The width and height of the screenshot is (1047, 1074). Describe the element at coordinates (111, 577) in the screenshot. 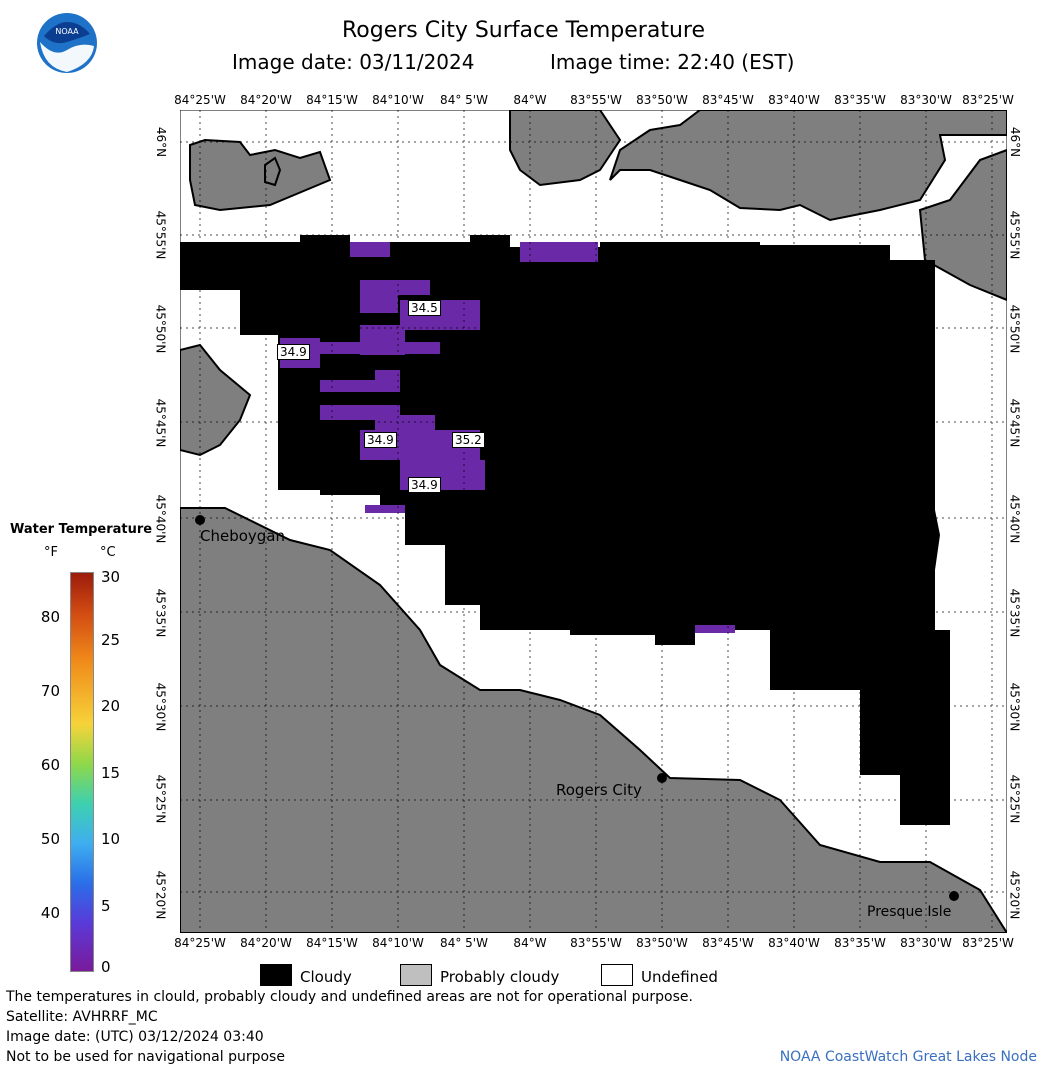

I see `tick-c: 30` at that location.